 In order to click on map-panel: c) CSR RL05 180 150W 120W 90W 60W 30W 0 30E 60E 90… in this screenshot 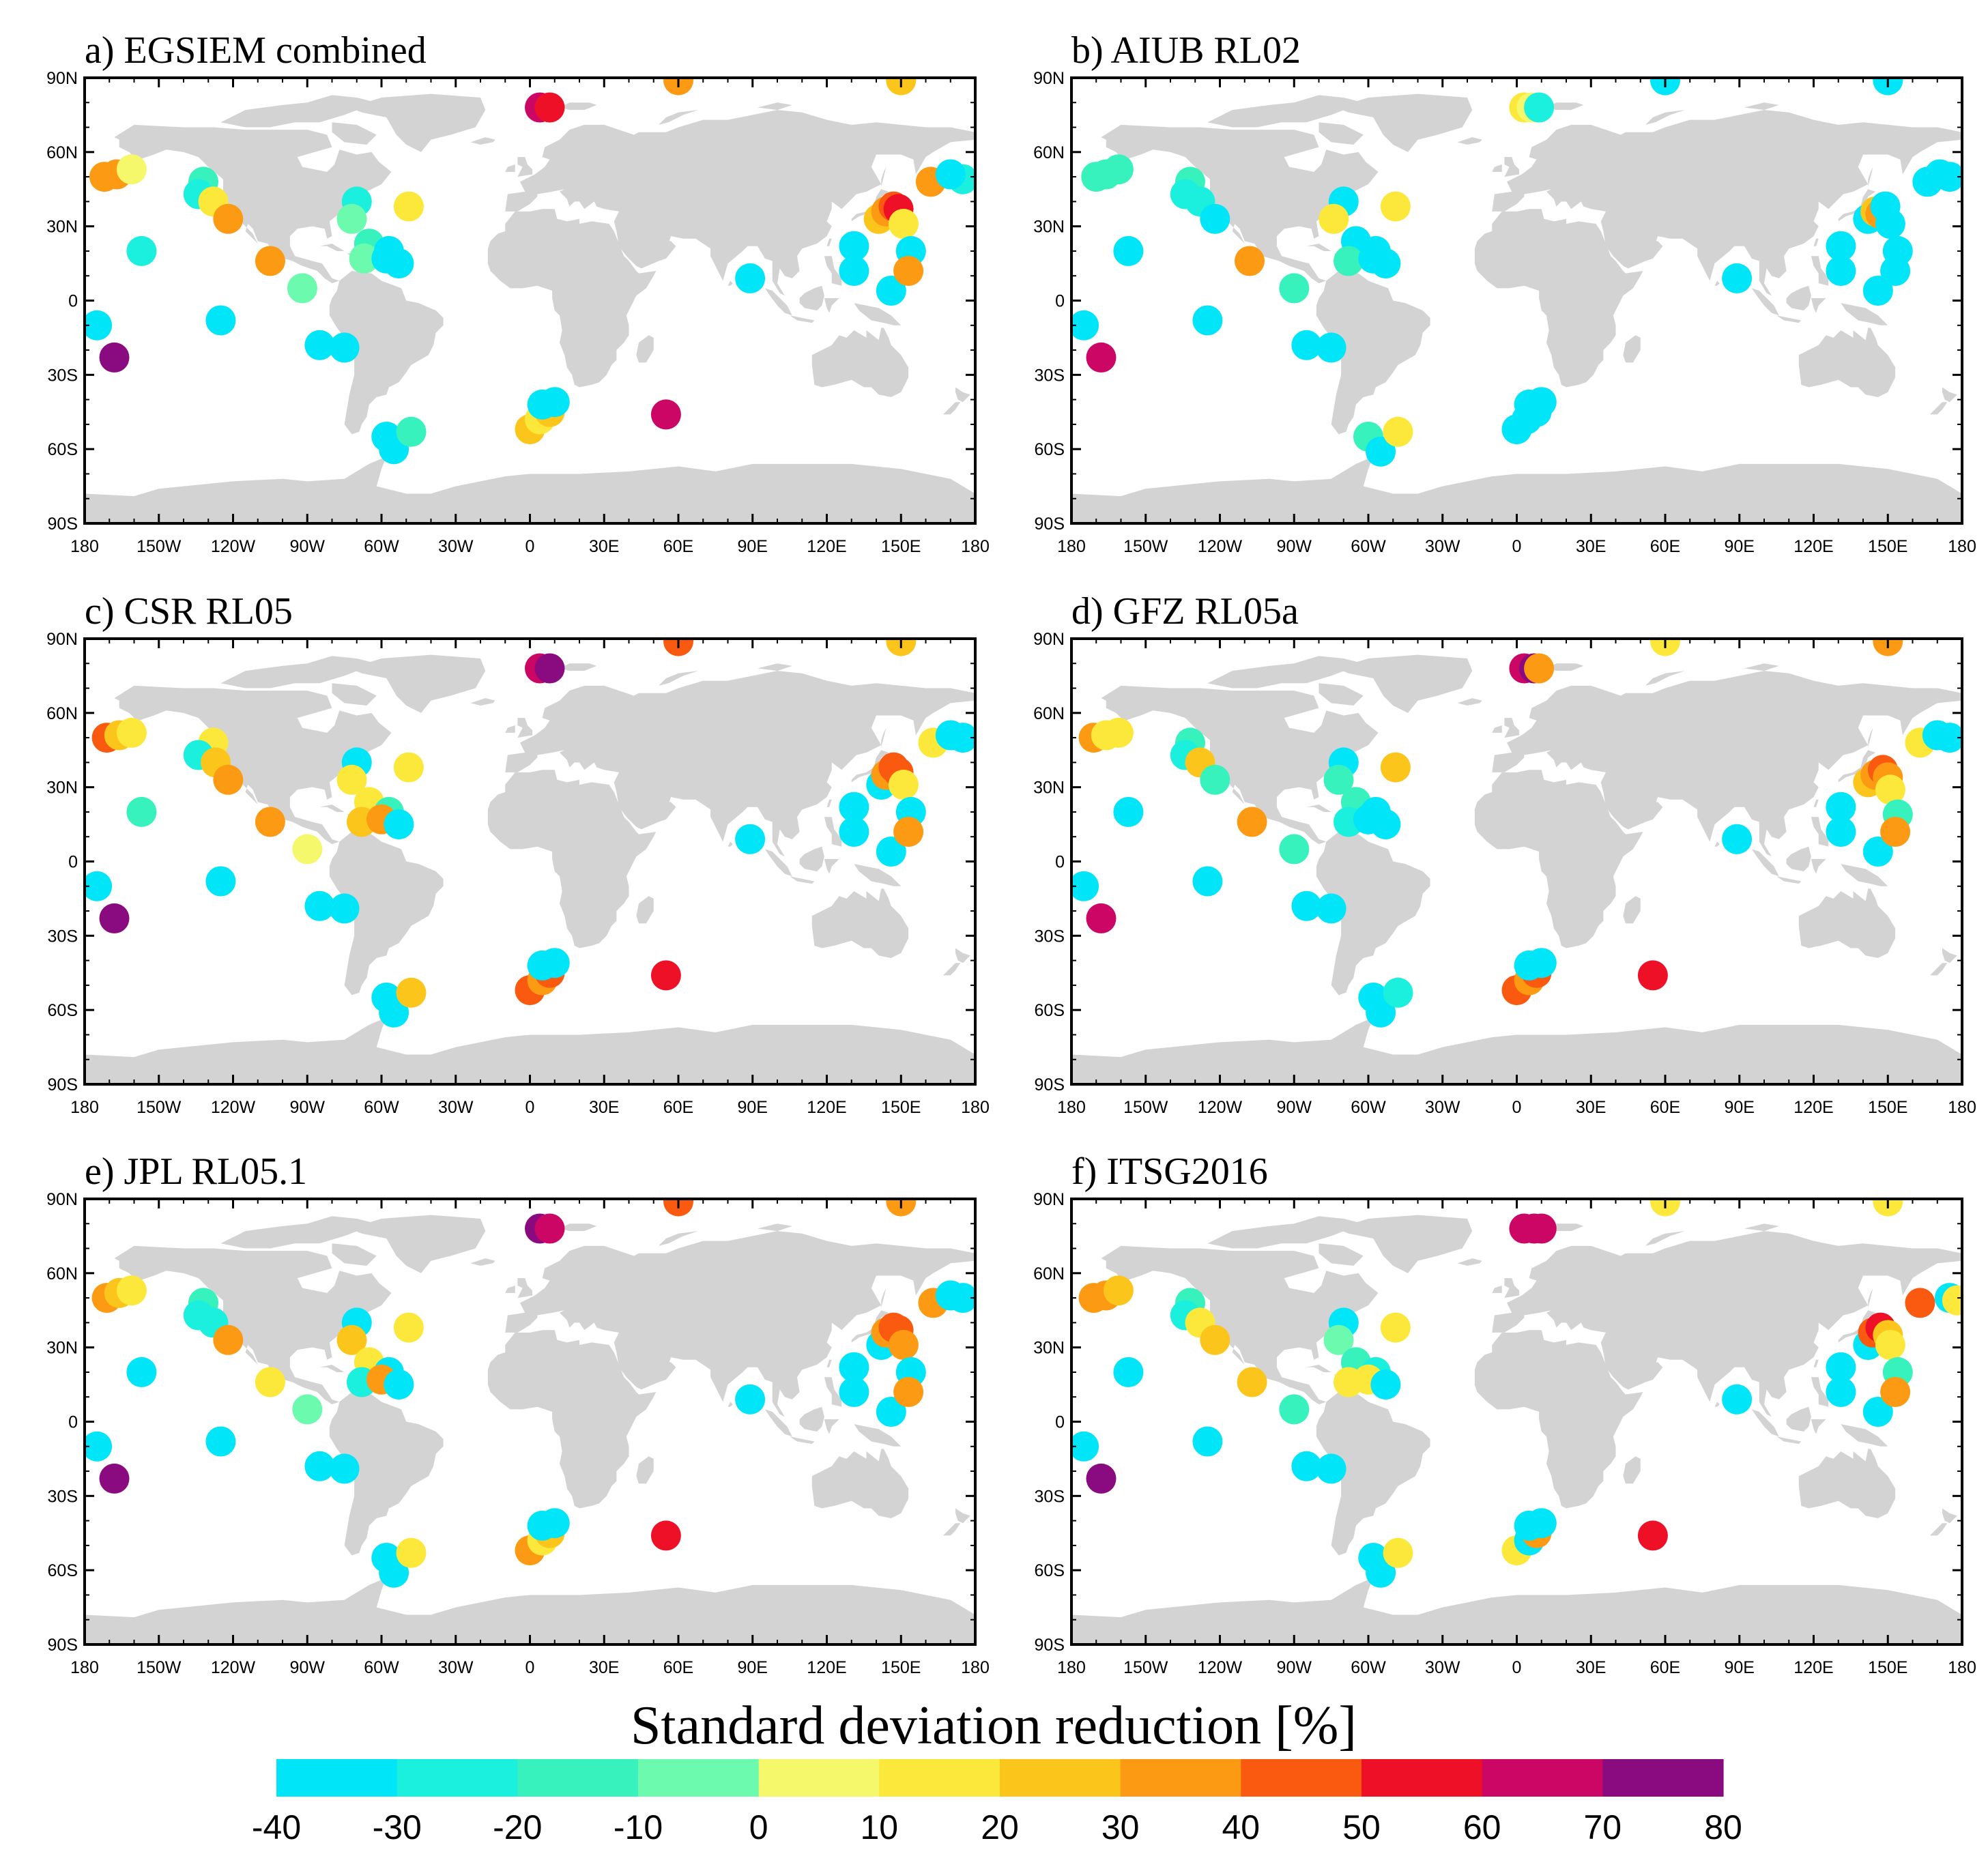, I will do `click(518, 853)`.